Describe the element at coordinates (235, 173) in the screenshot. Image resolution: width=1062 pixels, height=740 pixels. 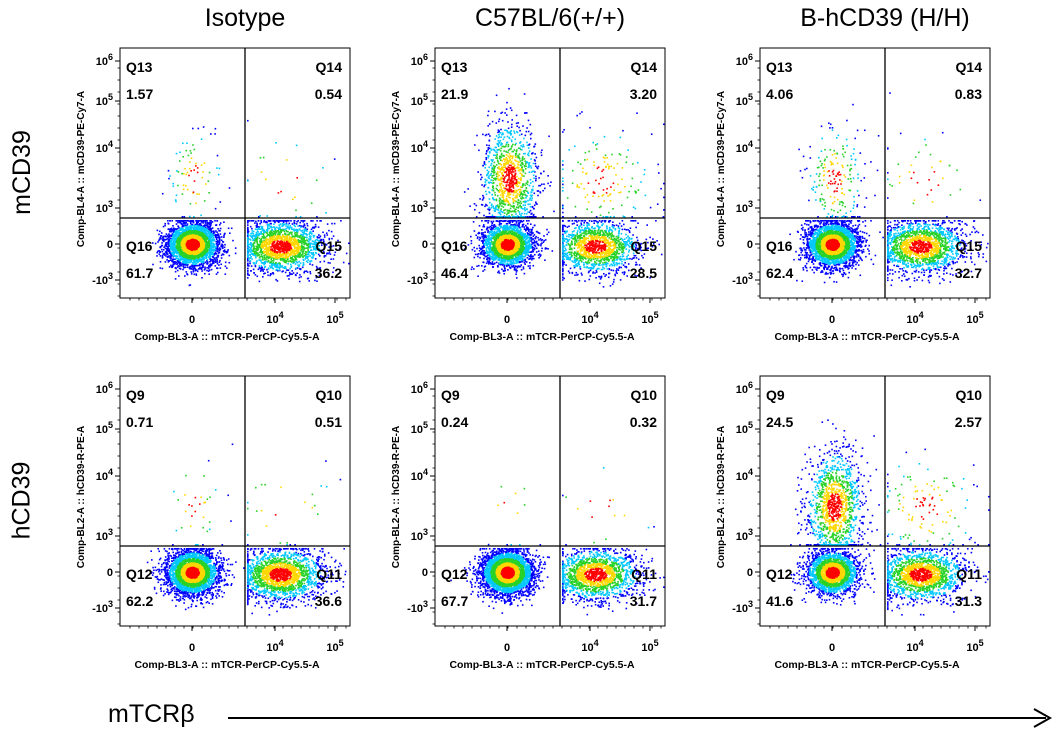
I see `plot-frame` at that location.